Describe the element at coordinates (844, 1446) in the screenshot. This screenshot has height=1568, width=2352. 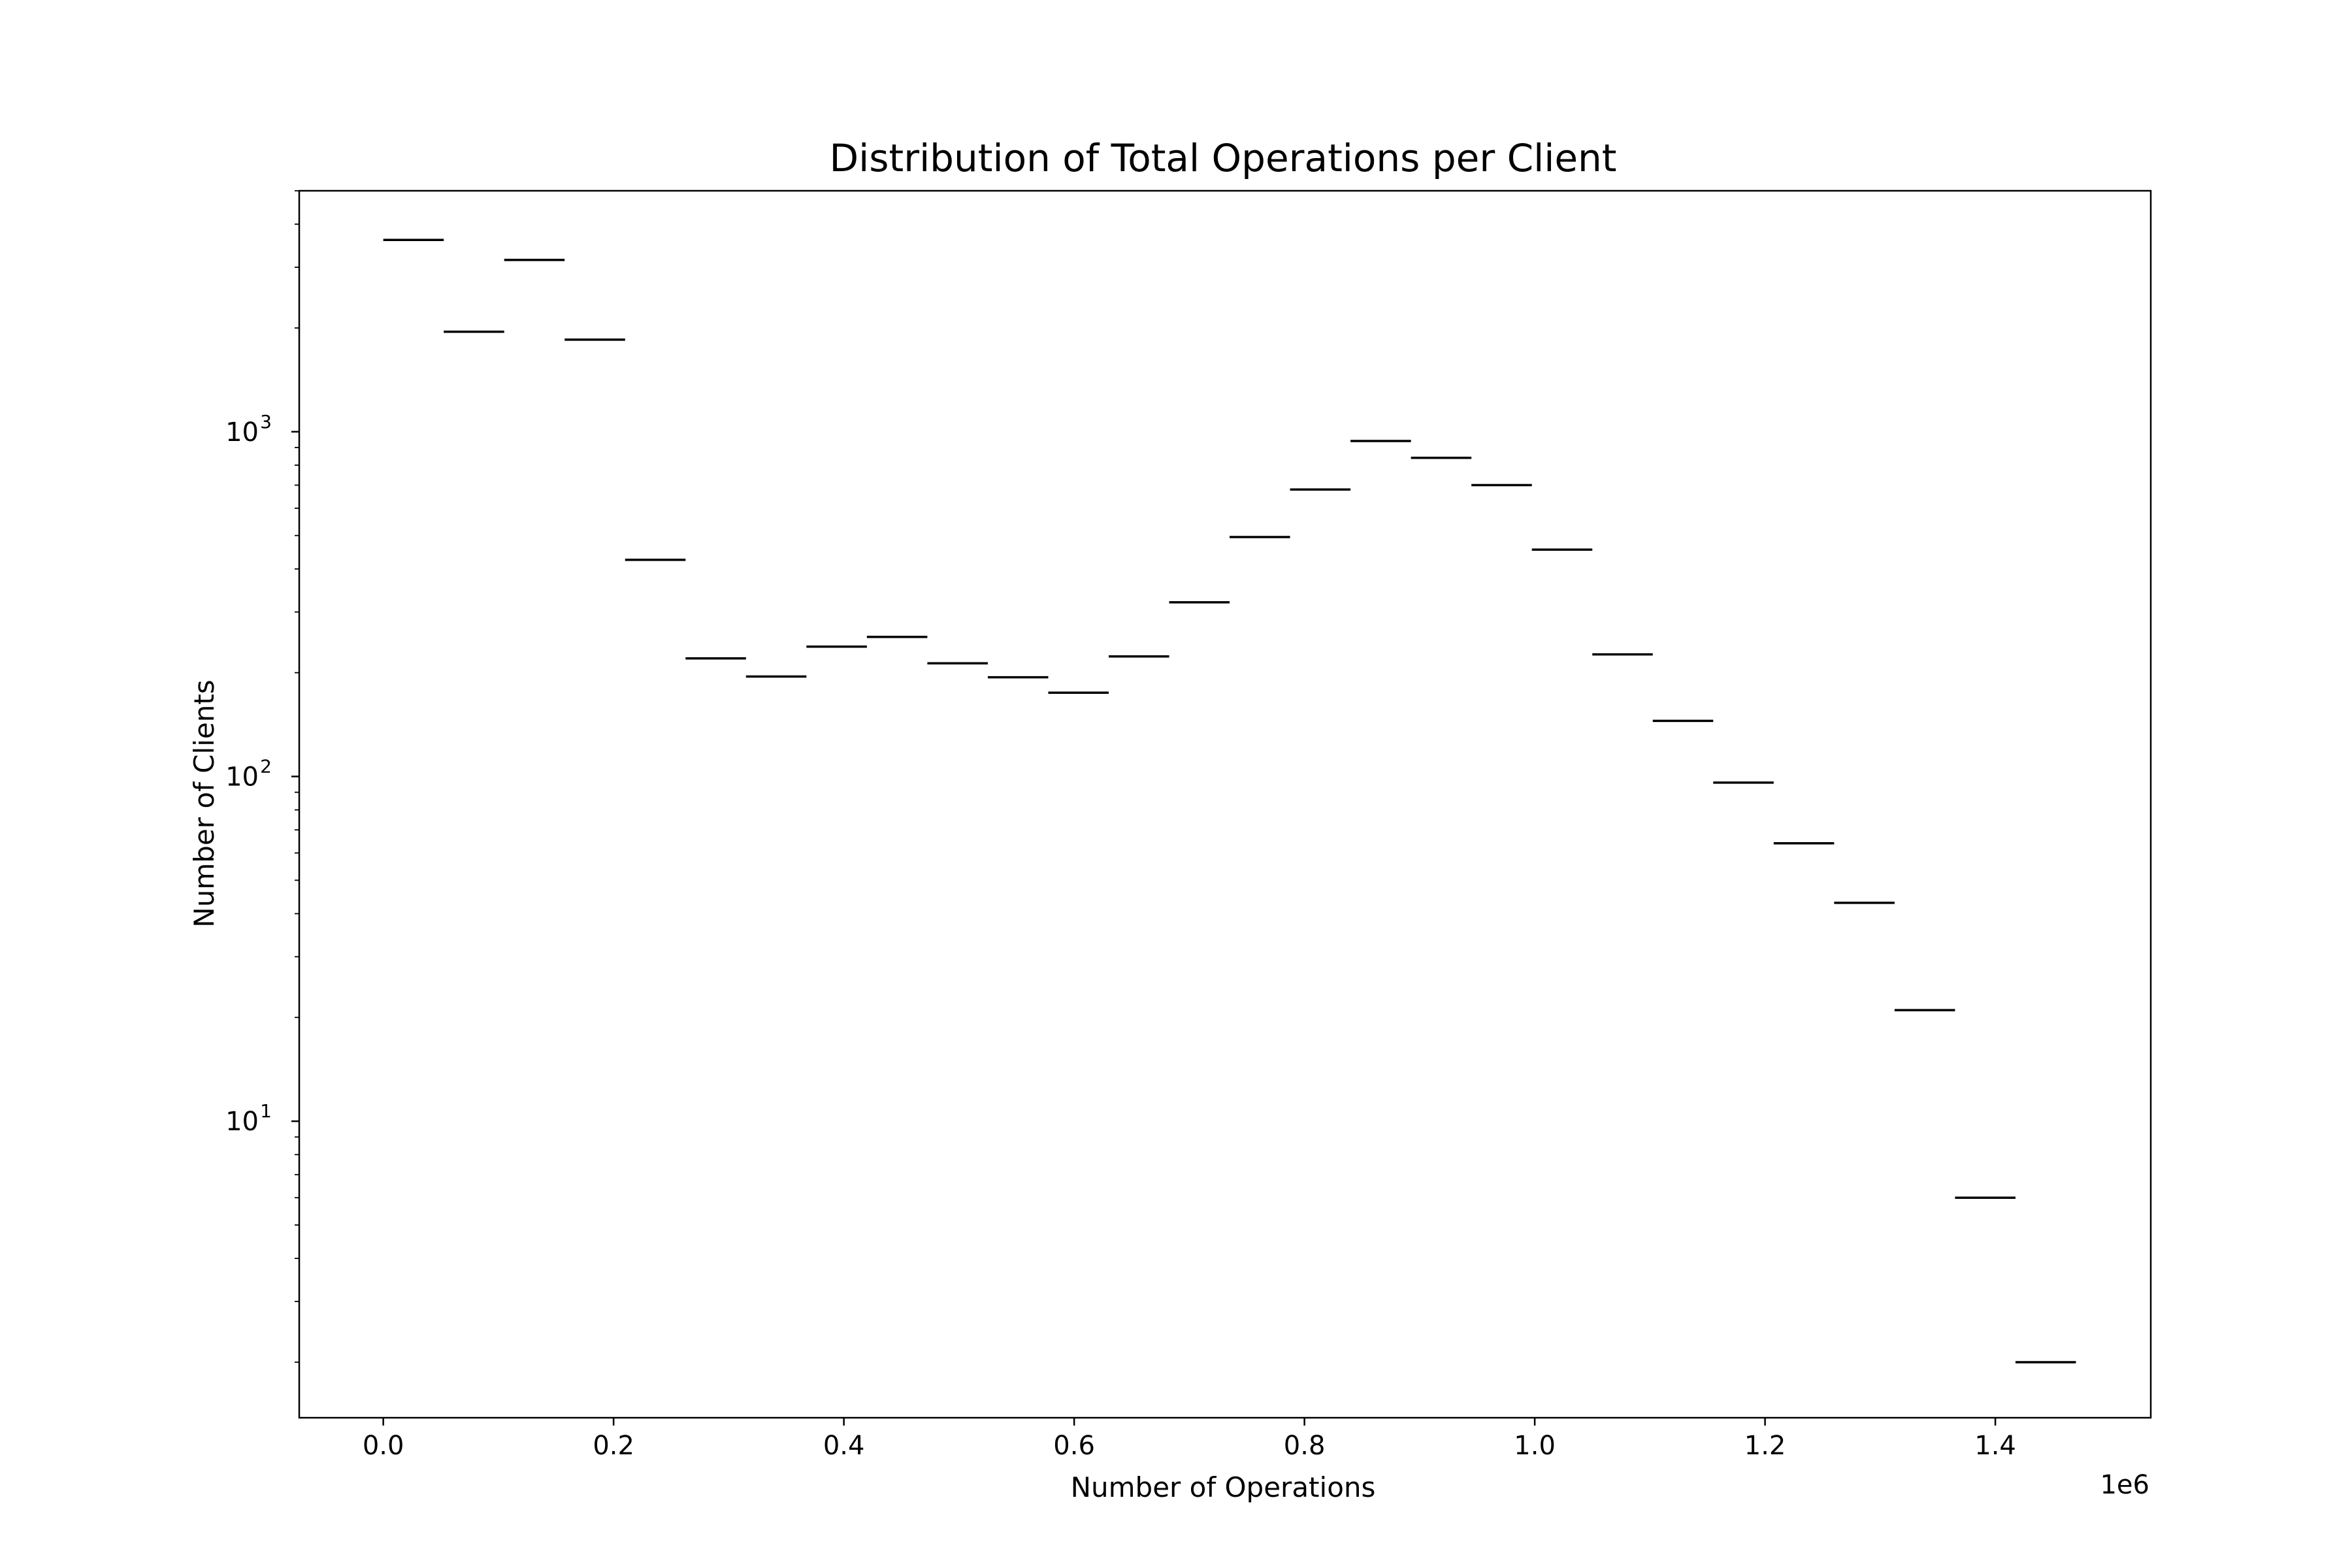
I see `x-tick-label: 0.4` at that location.